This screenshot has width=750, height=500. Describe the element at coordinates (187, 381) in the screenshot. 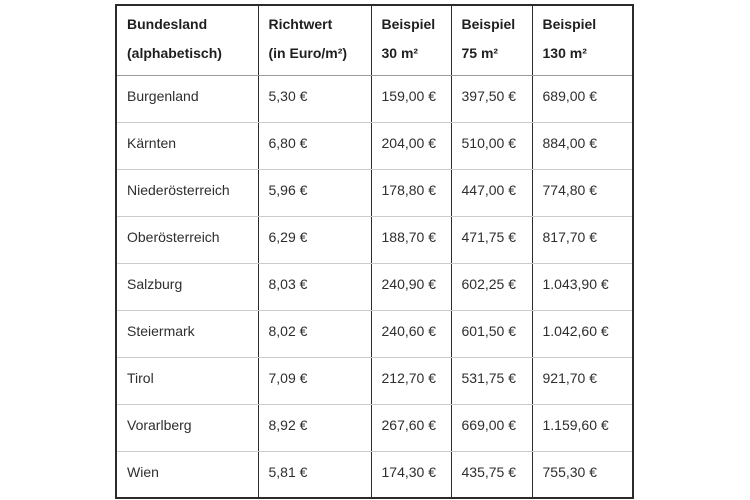

I see `state-name-cell: Tirol` at that location.